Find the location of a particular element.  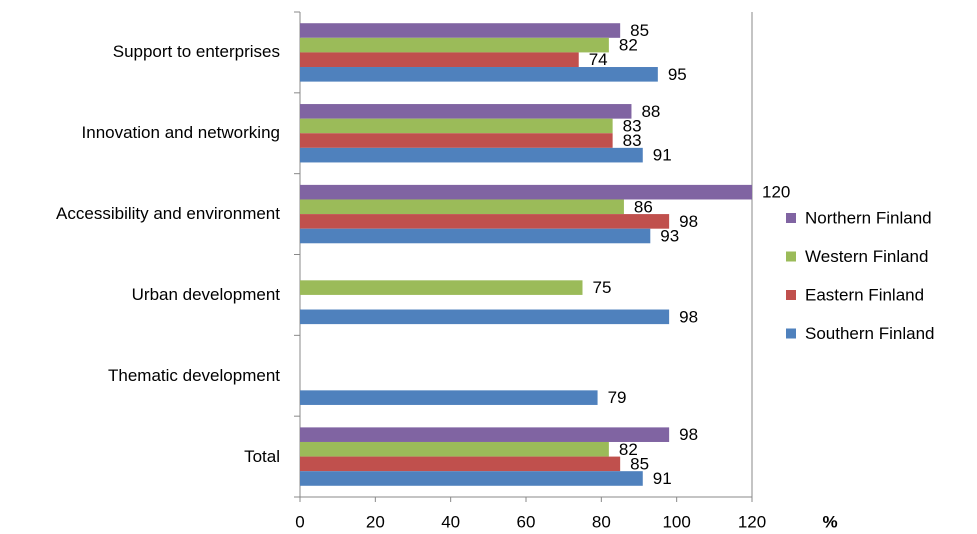

y-tick-label-box: Support to enterprises is located at coordinates (140, 52).